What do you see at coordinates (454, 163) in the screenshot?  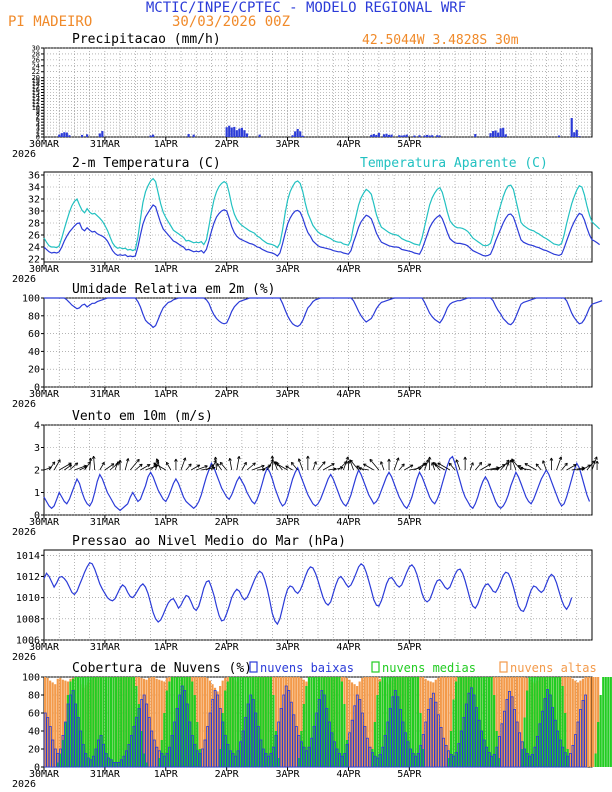 I see `legend-apparent-temp: Temperatura Aparente (C)` at bounding box center [454, 163].